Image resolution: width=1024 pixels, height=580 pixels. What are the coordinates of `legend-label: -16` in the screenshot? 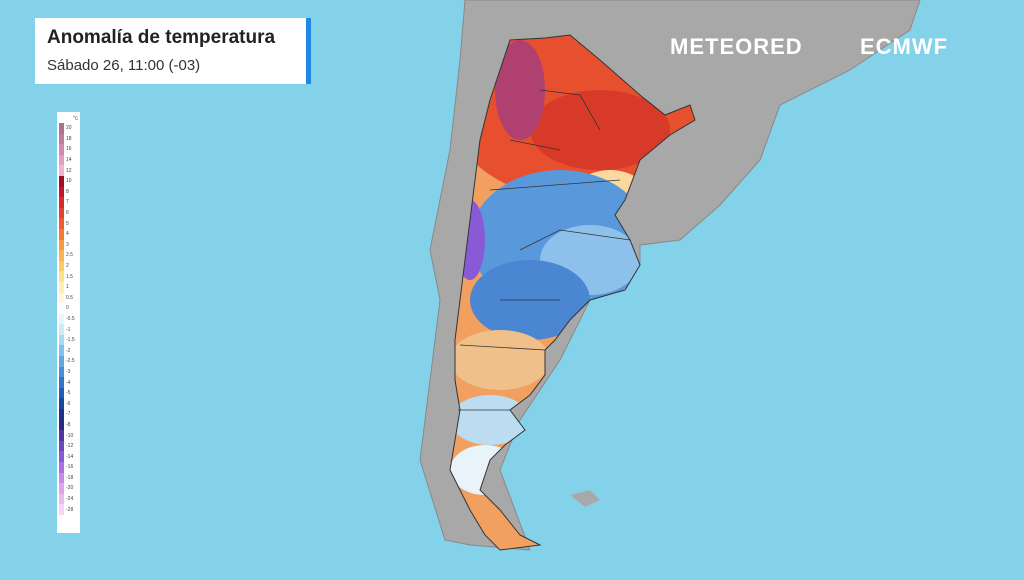 It's located at (70, 467).